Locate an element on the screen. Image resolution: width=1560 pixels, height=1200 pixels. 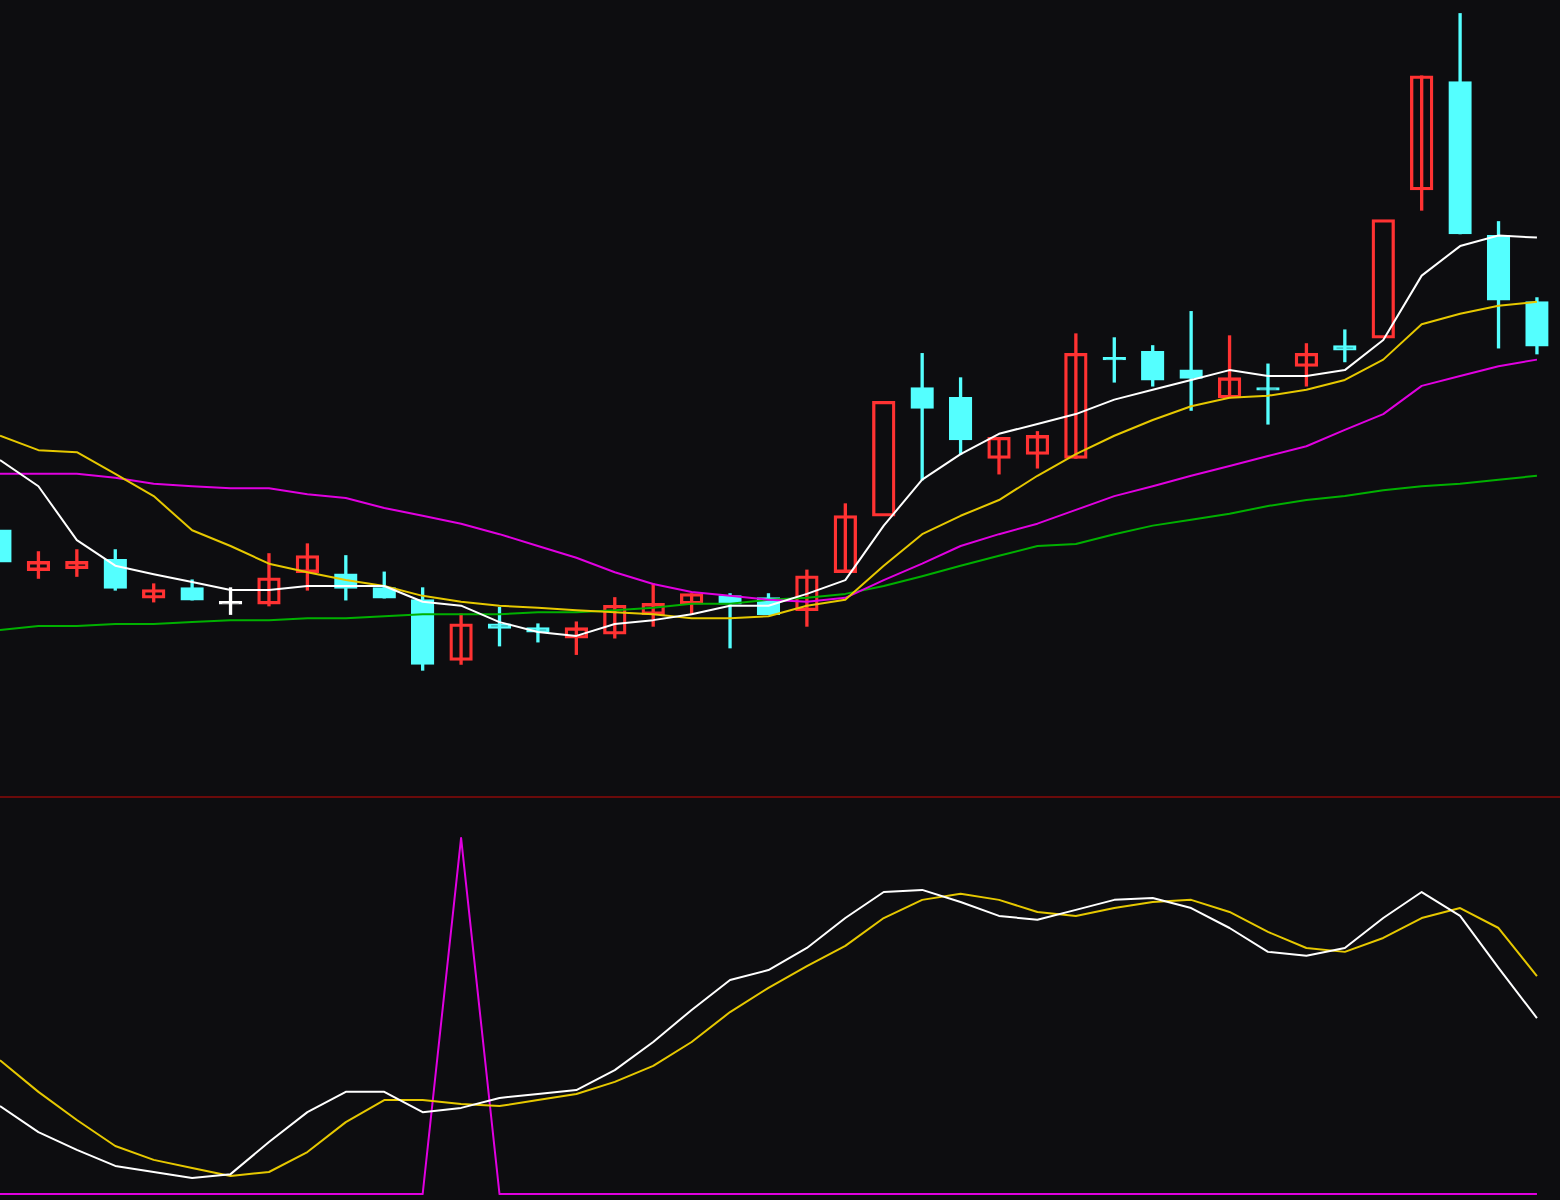
candlestick is located at coordinates (1191, 361).